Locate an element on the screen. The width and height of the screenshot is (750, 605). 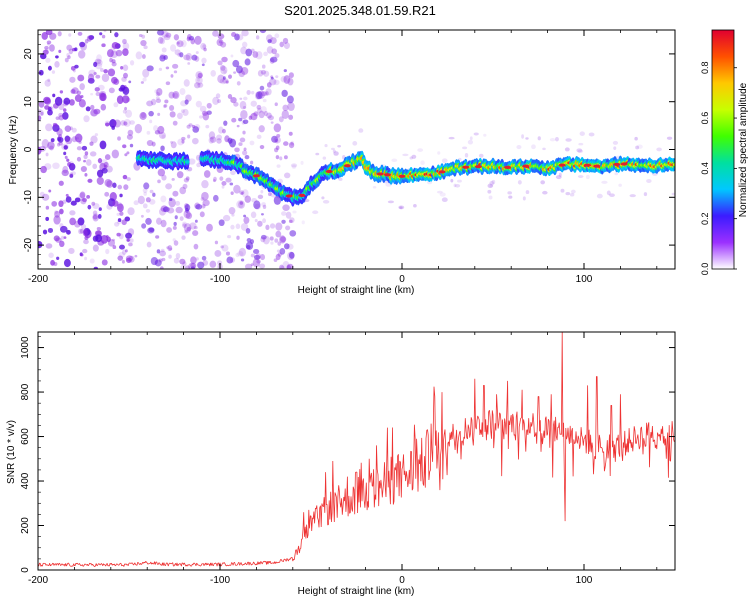
spectrogram-ridge-cell is located at coordinates (673, 165).